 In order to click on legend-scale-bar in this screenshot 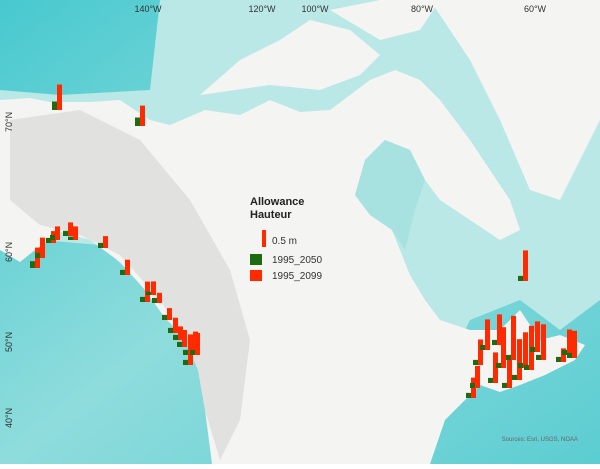, I will do `click(264, 238)`.